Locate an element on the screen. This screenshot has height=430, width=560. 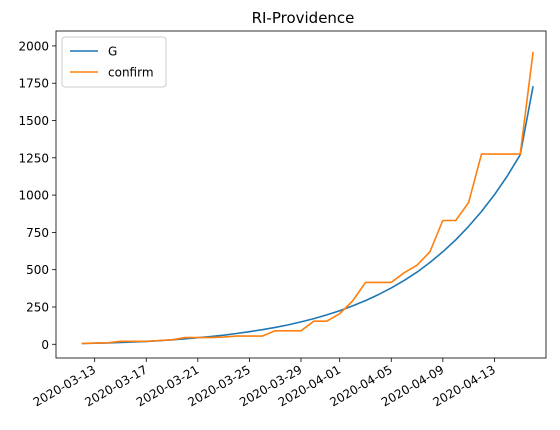
y-tick-label: 1750 is located at coordinates (33, 84).